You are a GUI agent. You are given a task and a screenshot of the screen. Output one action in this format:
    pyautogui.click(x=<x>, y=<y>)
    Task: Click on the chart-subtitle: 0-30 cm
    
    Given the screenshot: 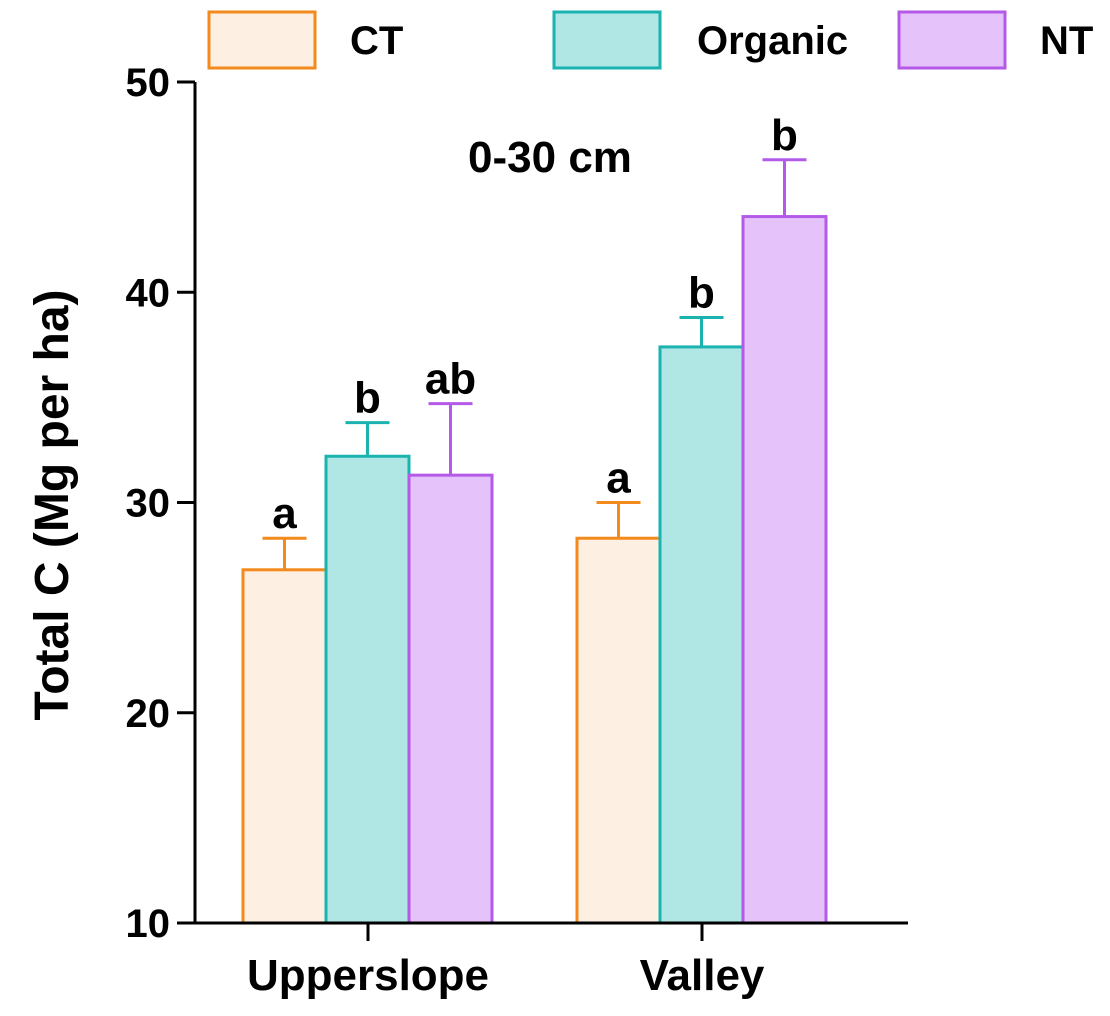 What is the action you would take?
    pyautogui.click(x=550, y=157)
    